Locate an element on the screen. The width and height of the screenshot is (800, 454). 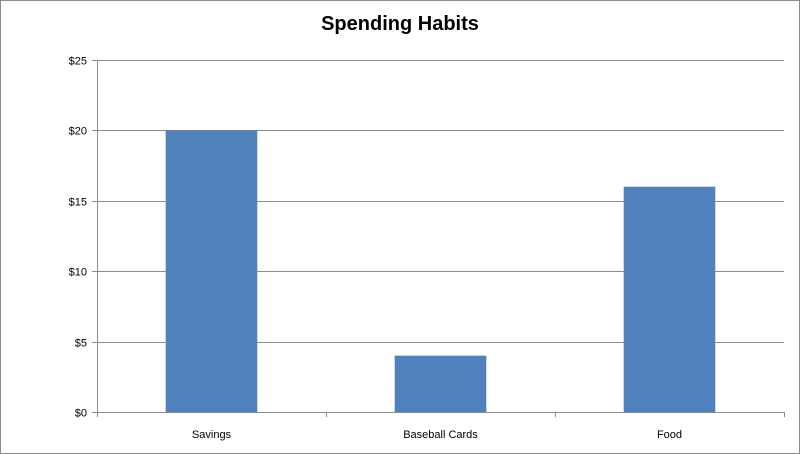
chart-title: Spending Habits is located at coordinates (400, 24).